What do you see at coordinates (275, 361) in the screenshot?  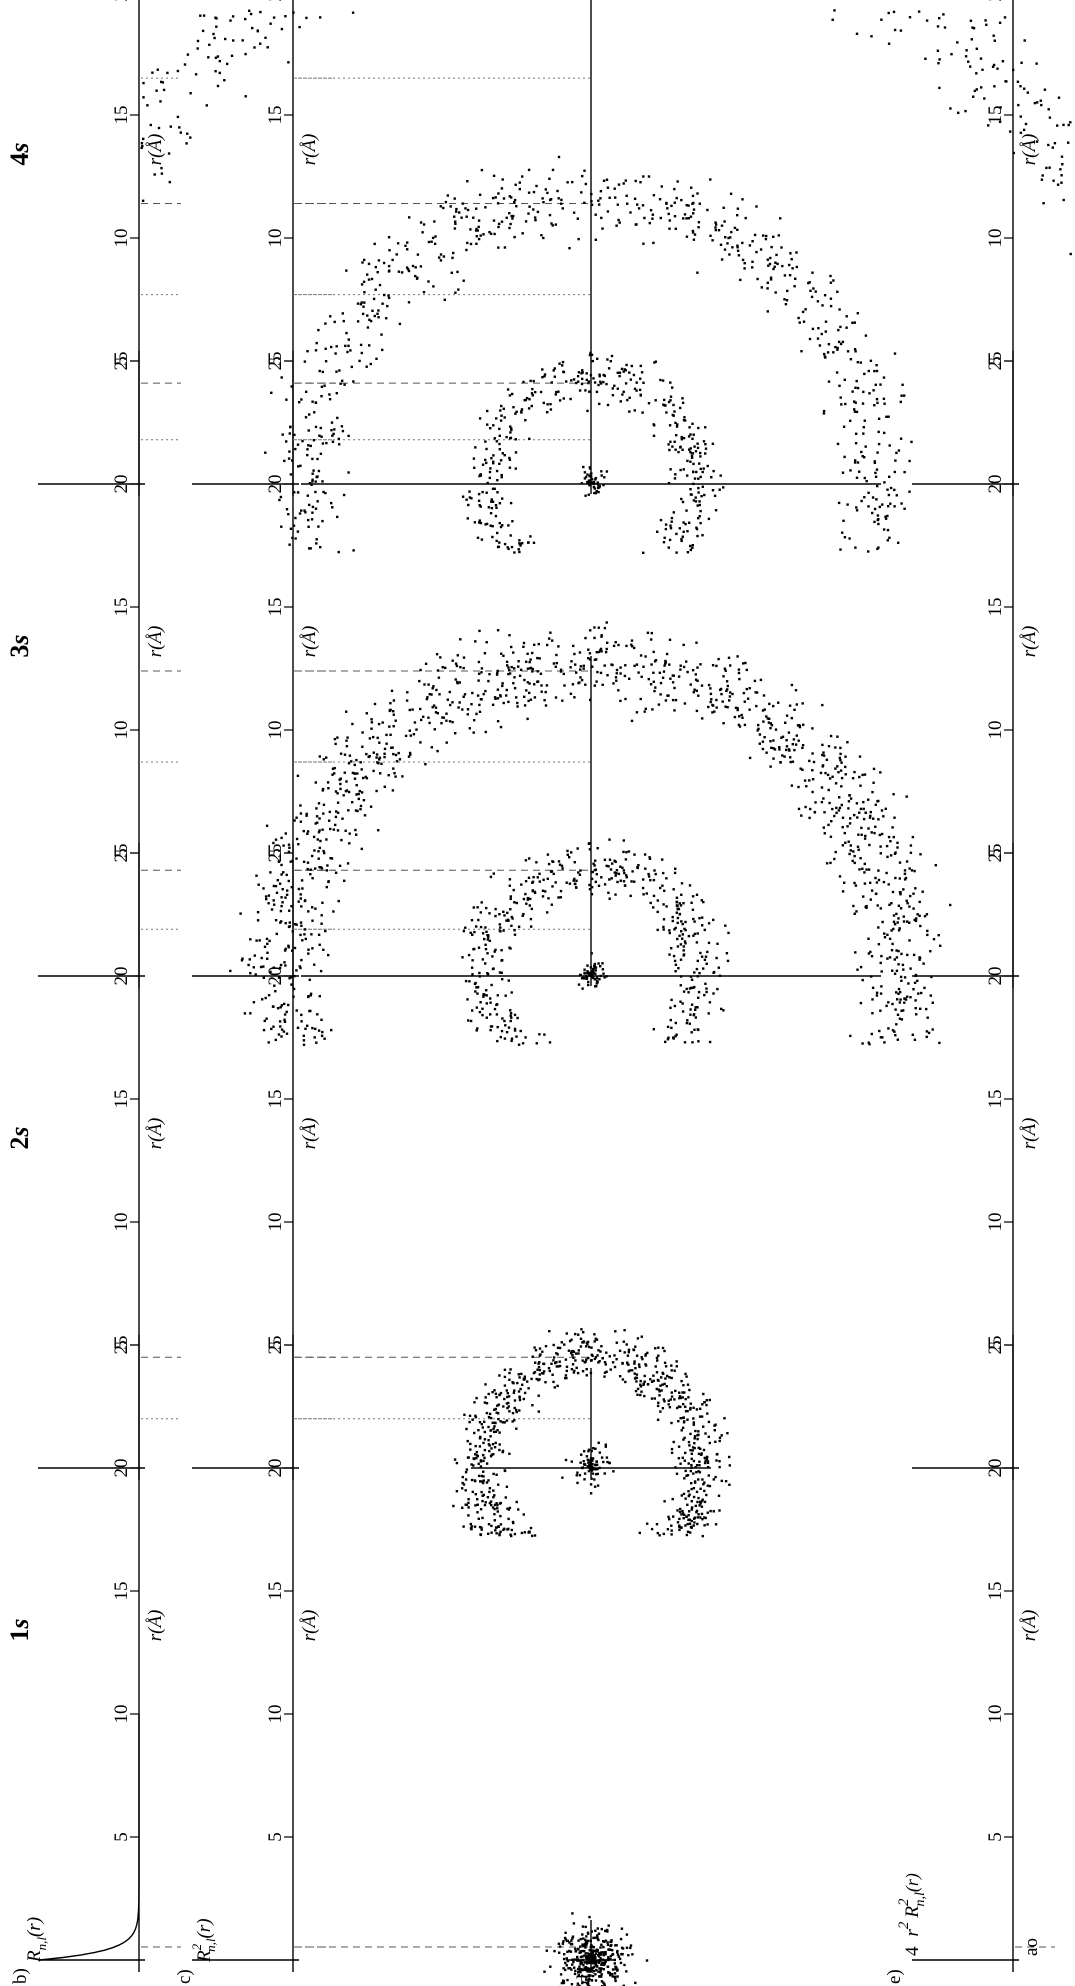 I see `tick-label: 25` at bounding box center [275, 361].